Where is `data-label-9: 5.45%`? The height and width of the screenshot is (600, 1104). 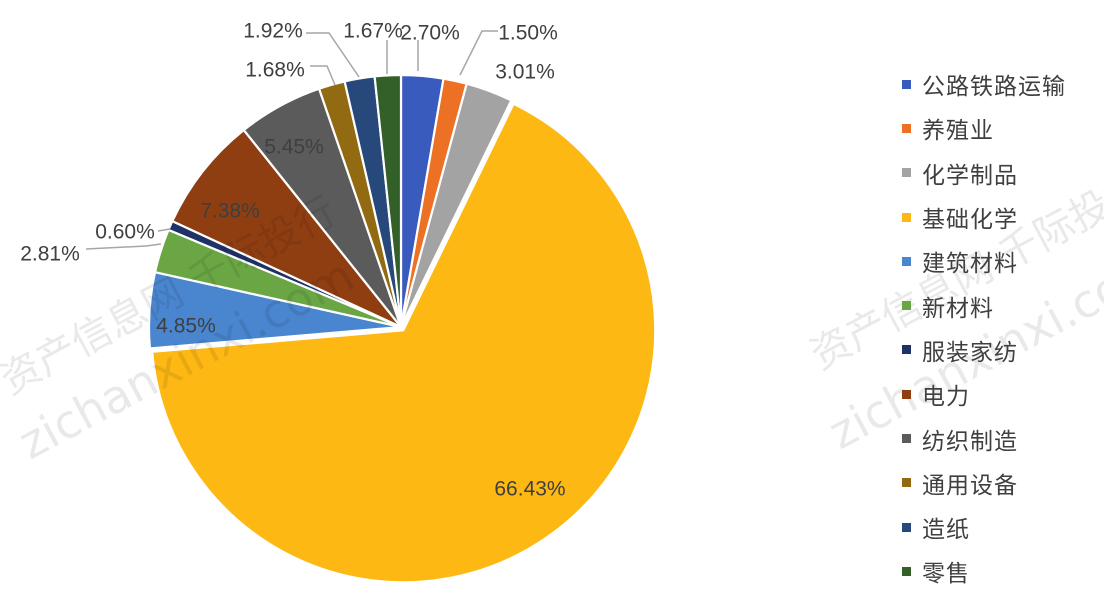 data-label-9: 5.45% is located at coordinates (294, 147).